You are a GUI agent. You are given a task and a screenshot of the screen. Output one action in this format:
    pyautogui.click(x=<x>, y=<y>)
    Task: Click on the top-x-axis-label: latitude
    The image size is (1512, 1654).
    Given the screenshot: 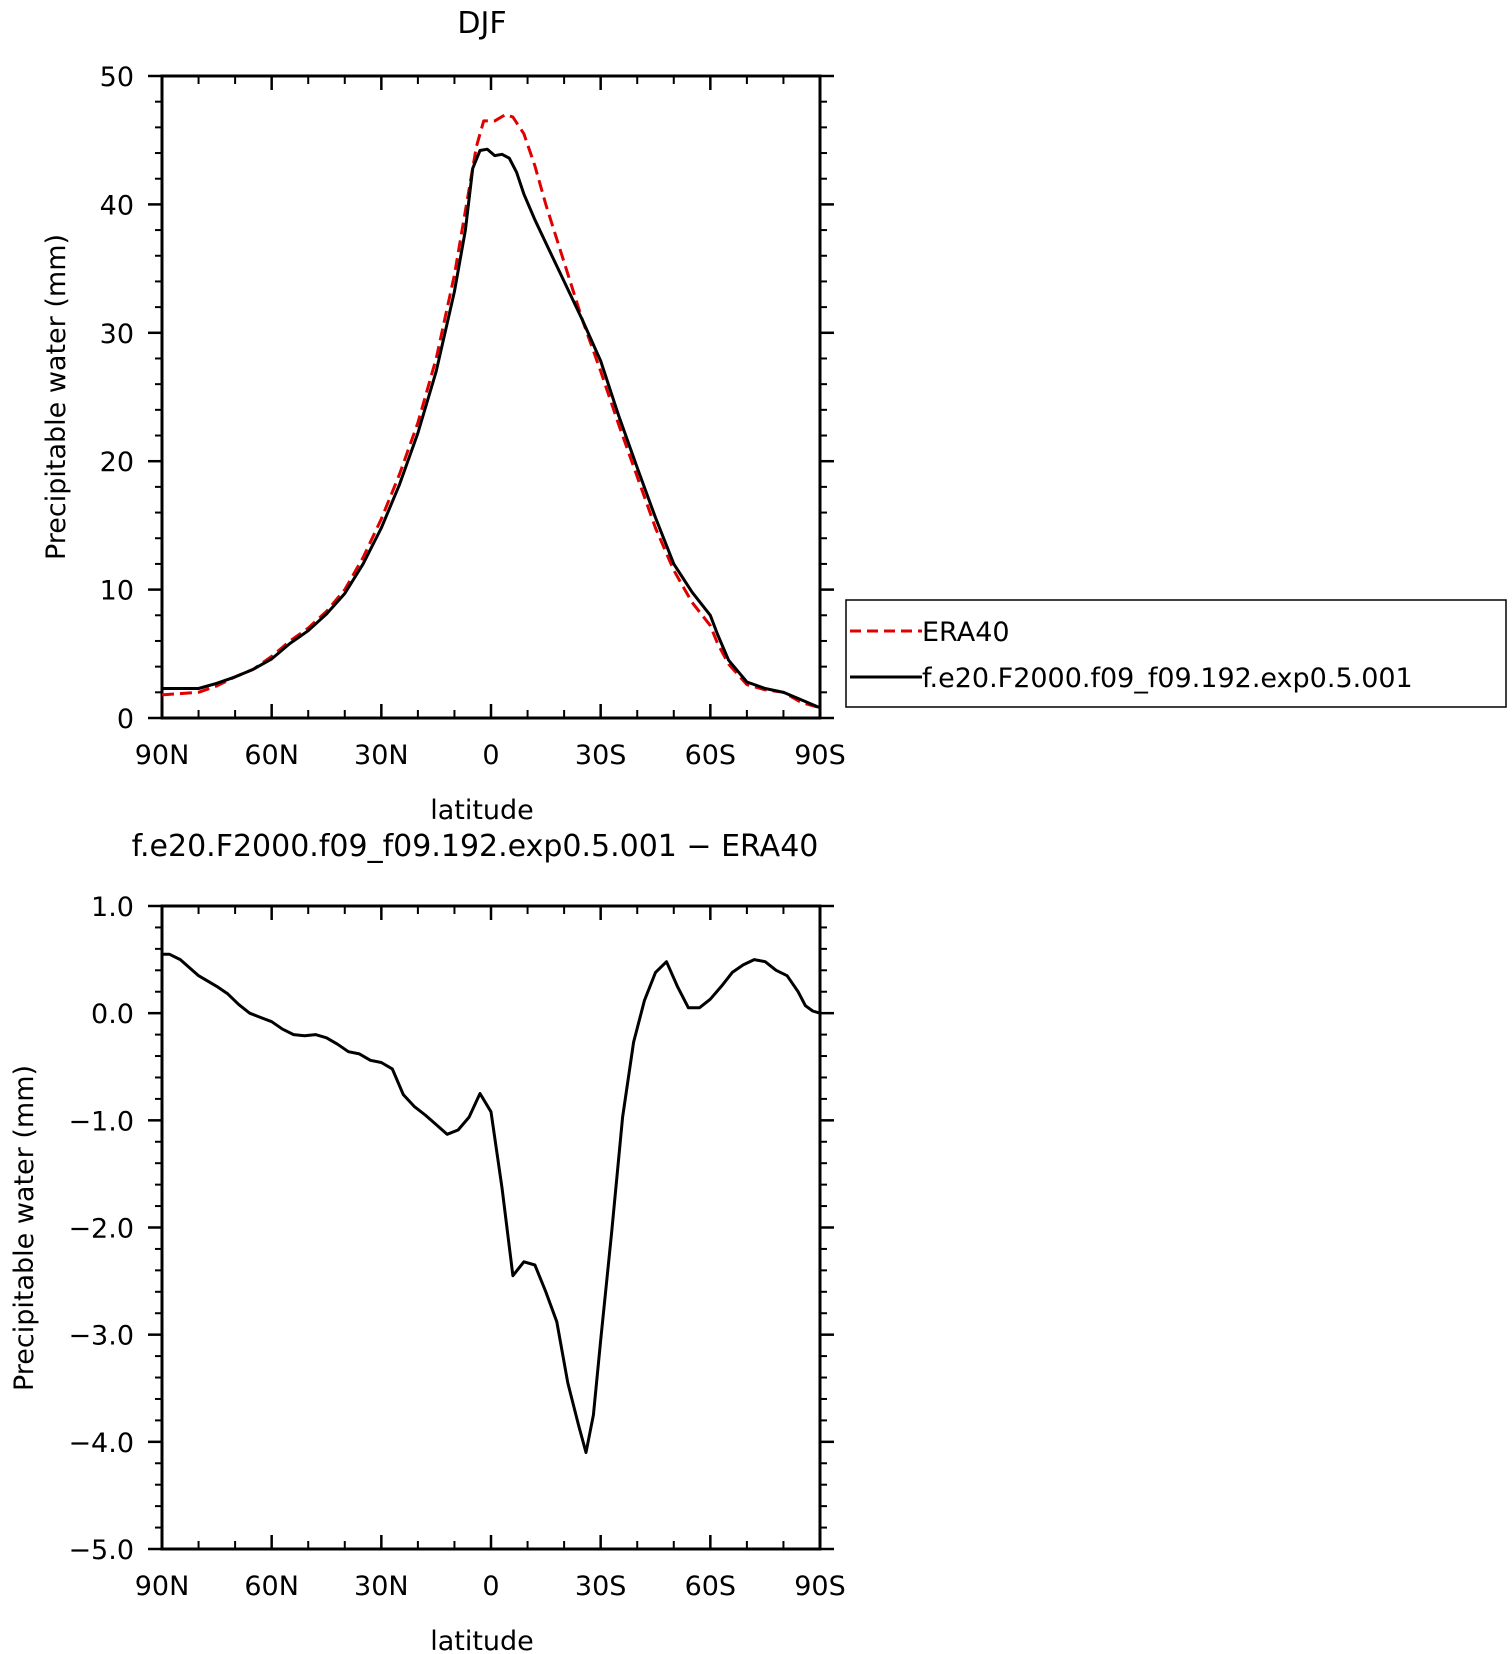 What is the action you would take?
    pyautogui.click(x=482, y=810)
    